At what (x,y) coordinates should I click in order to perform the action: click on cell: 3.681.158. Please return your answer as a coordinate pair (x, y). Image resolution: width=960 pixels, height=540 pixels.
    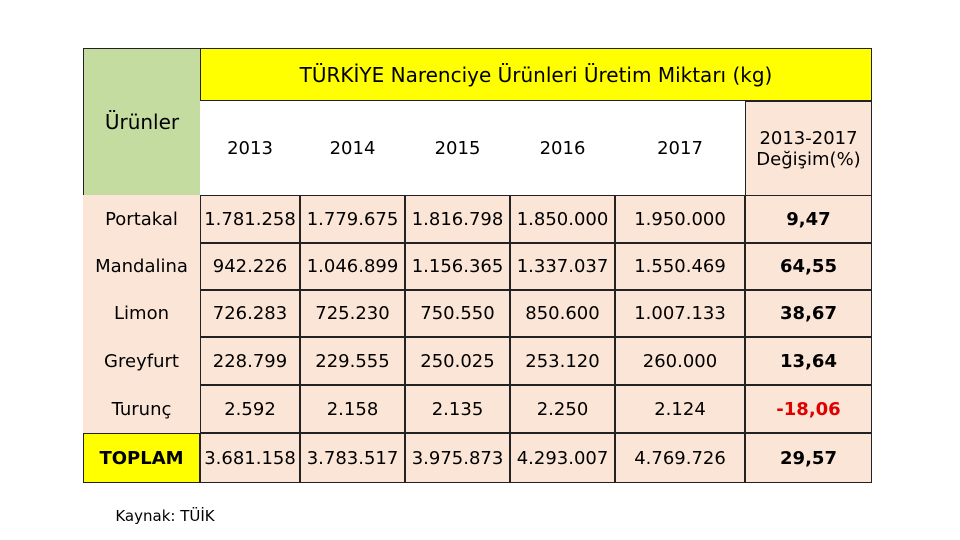
    Looking at the image, I should click on (250, 458).